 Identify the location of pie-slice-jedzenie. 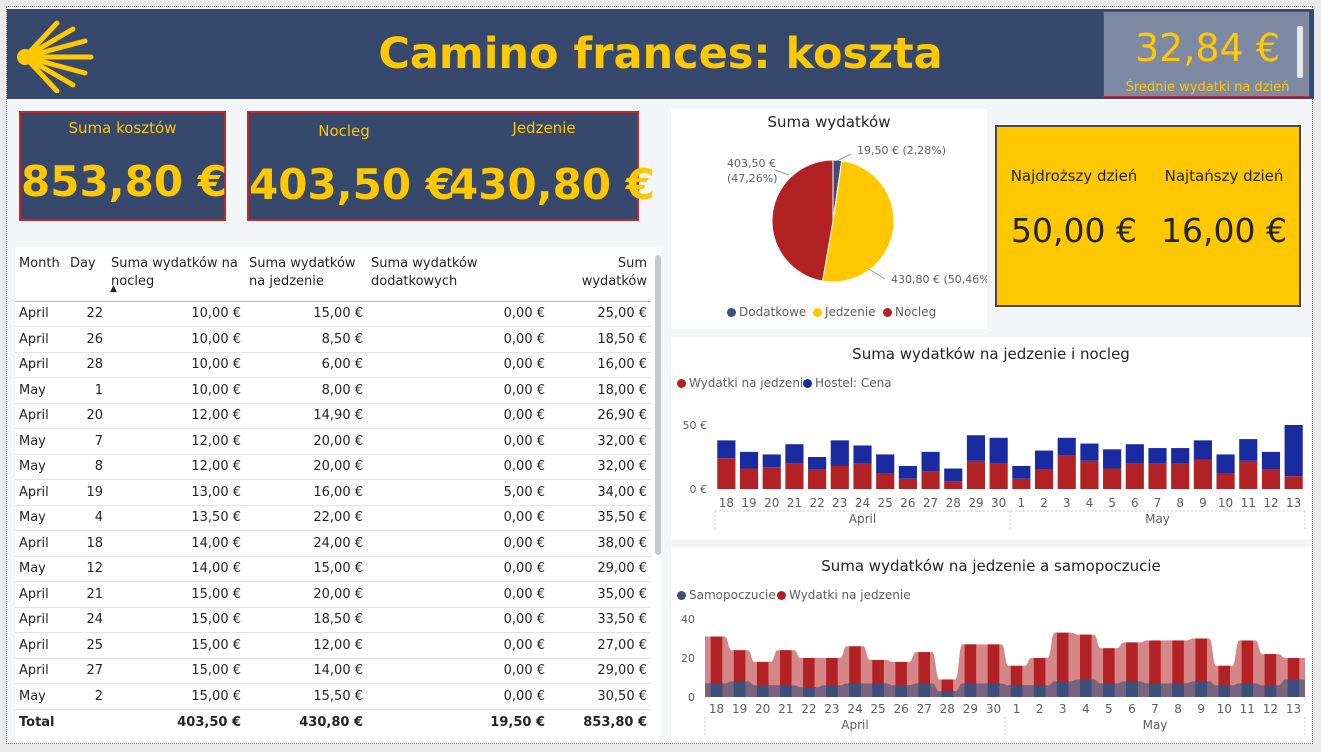
(858, 221).